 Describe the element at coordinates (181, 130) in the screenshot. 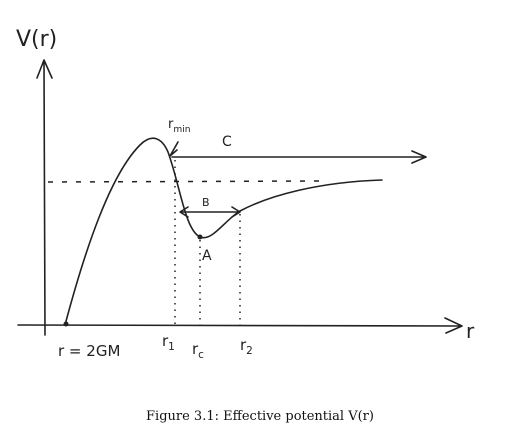

I see `label-subscript: min` at that location.